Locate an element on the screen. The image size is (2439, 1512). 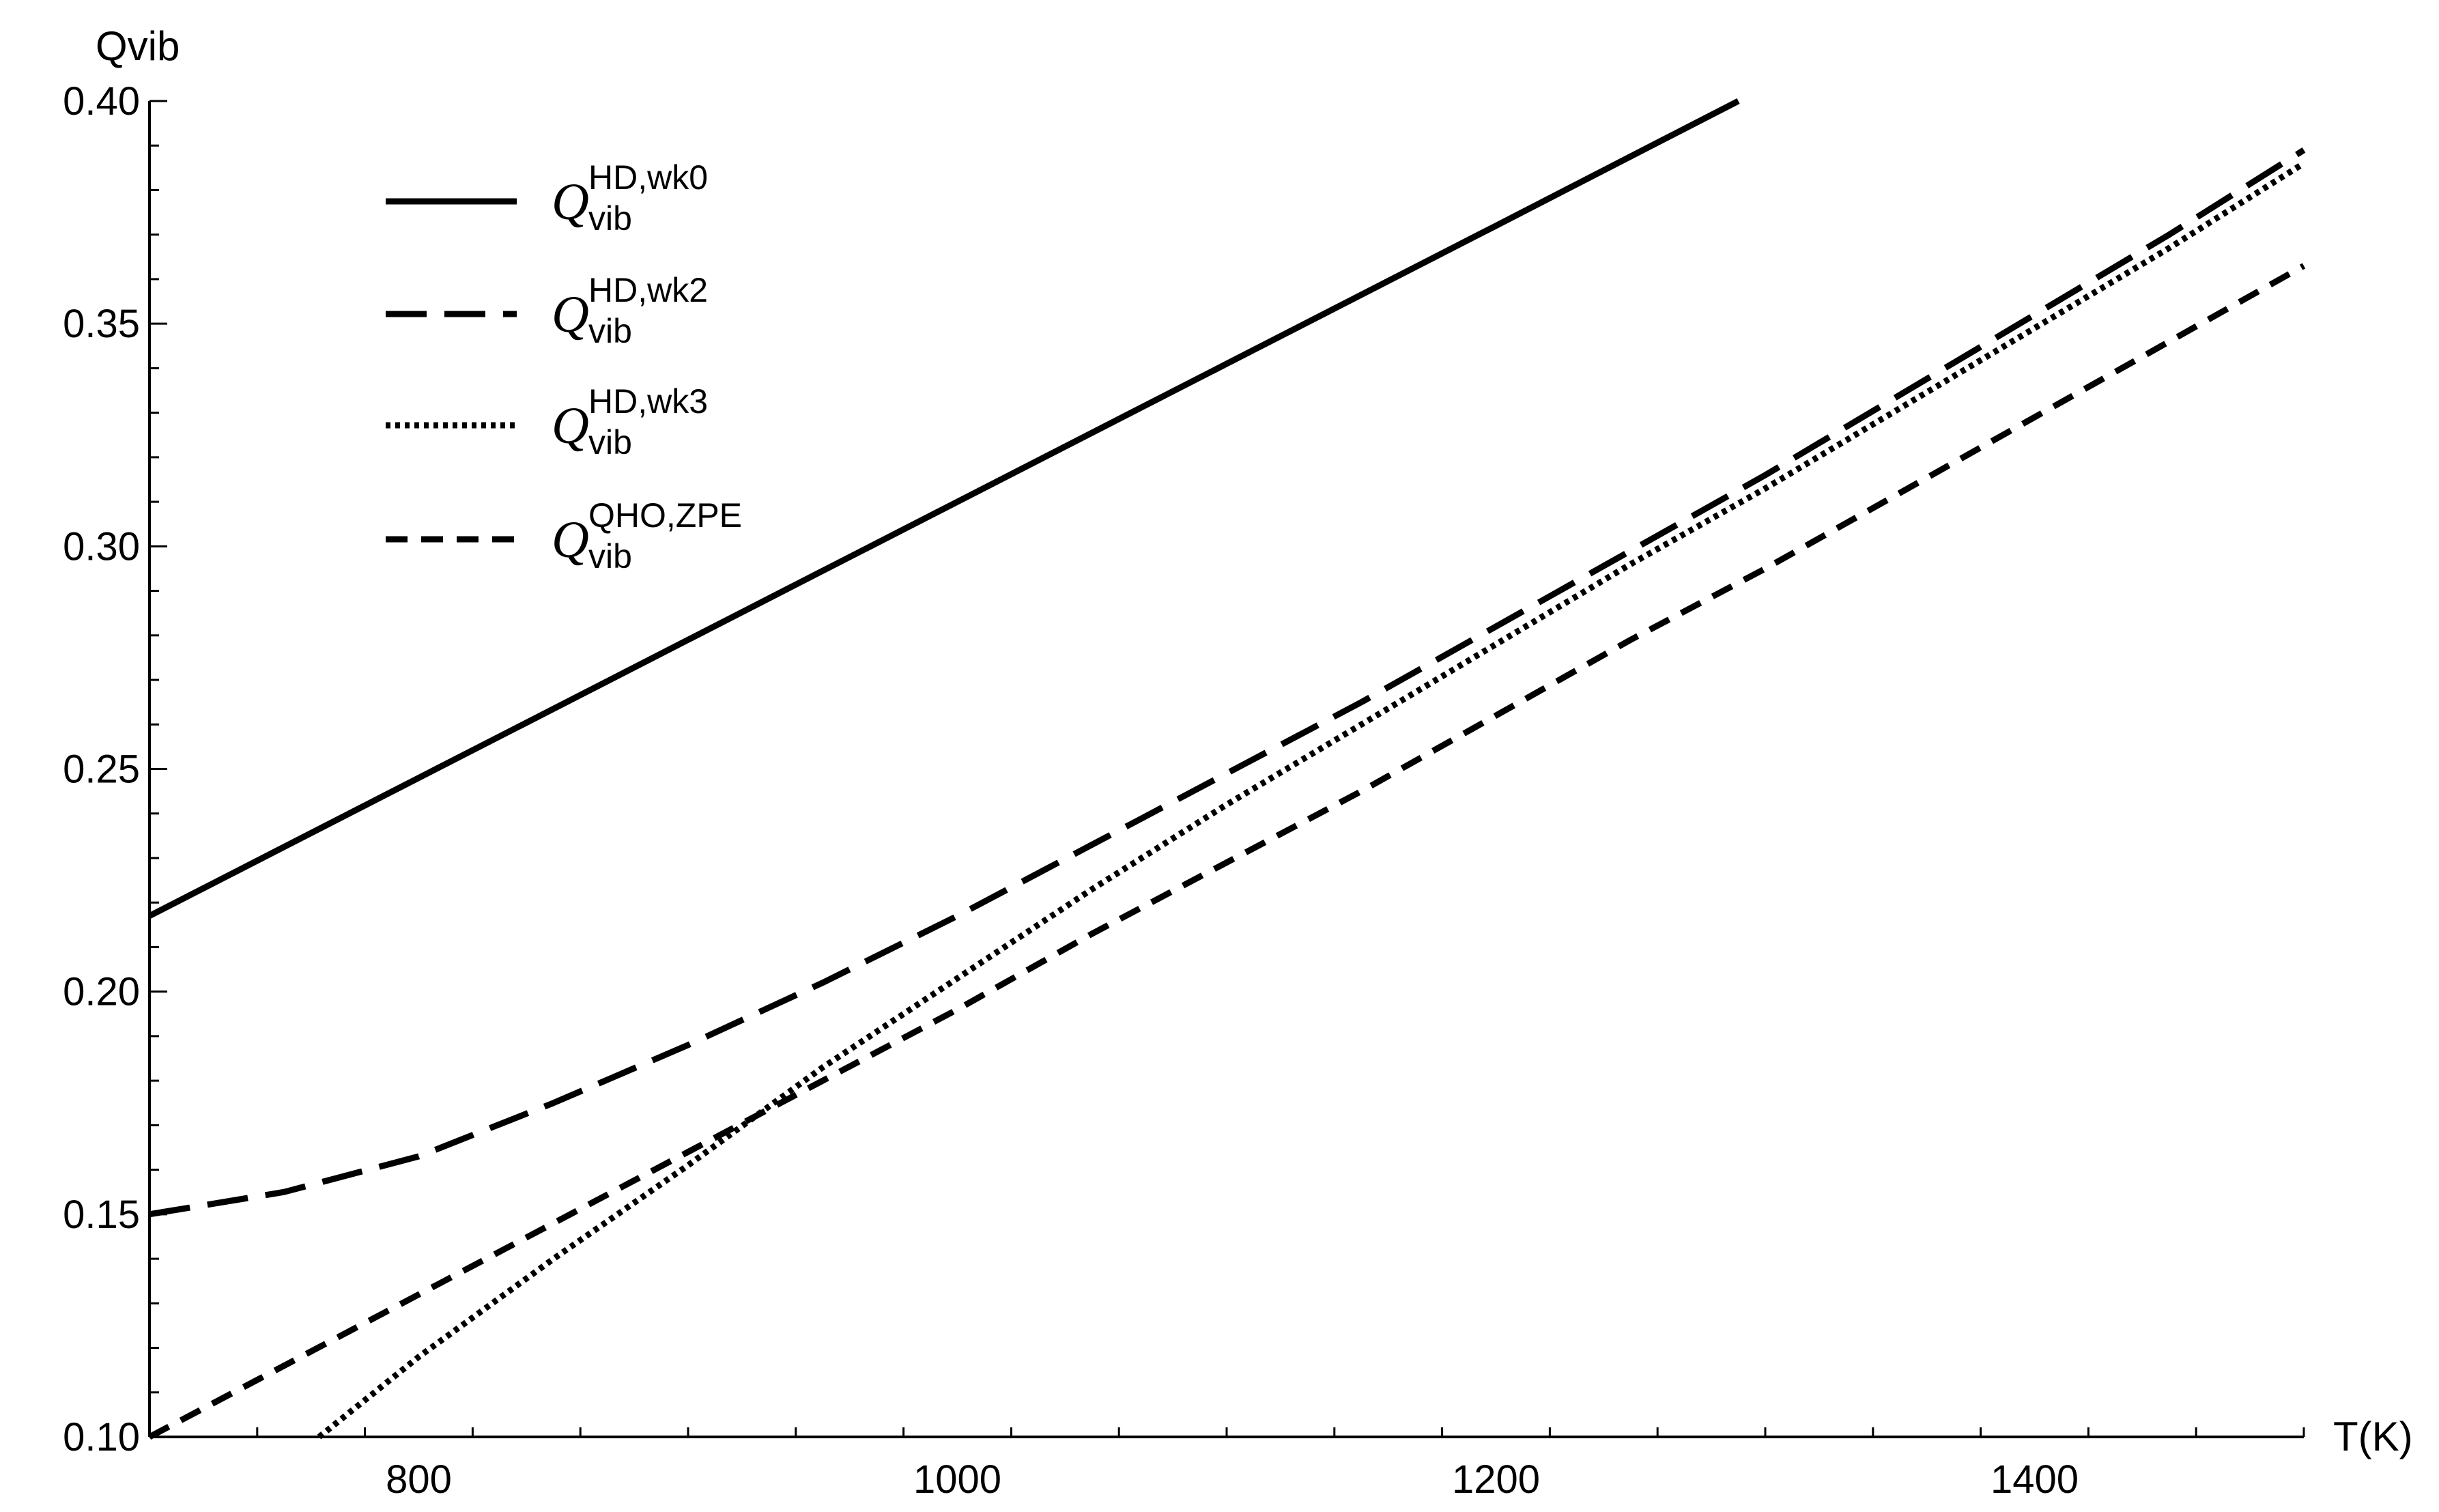
x-axis: 800 1000 1200 1400 T(K) is located at coordinates (1280, 1458).